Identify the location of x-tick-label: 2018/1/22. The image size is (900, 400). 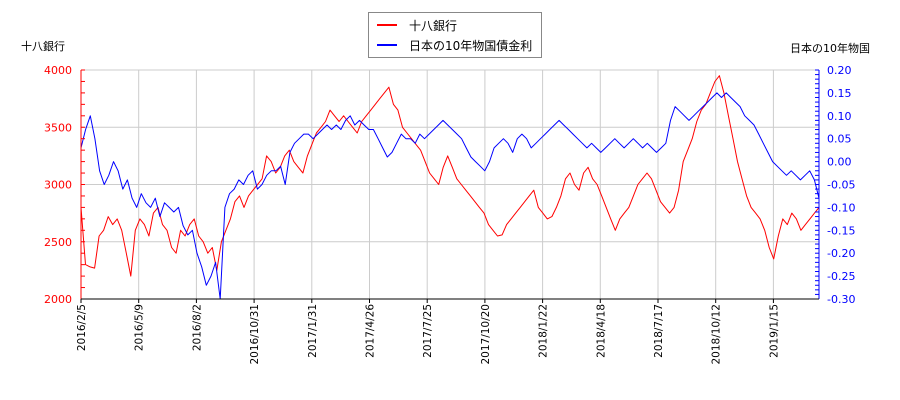
(544, 331).